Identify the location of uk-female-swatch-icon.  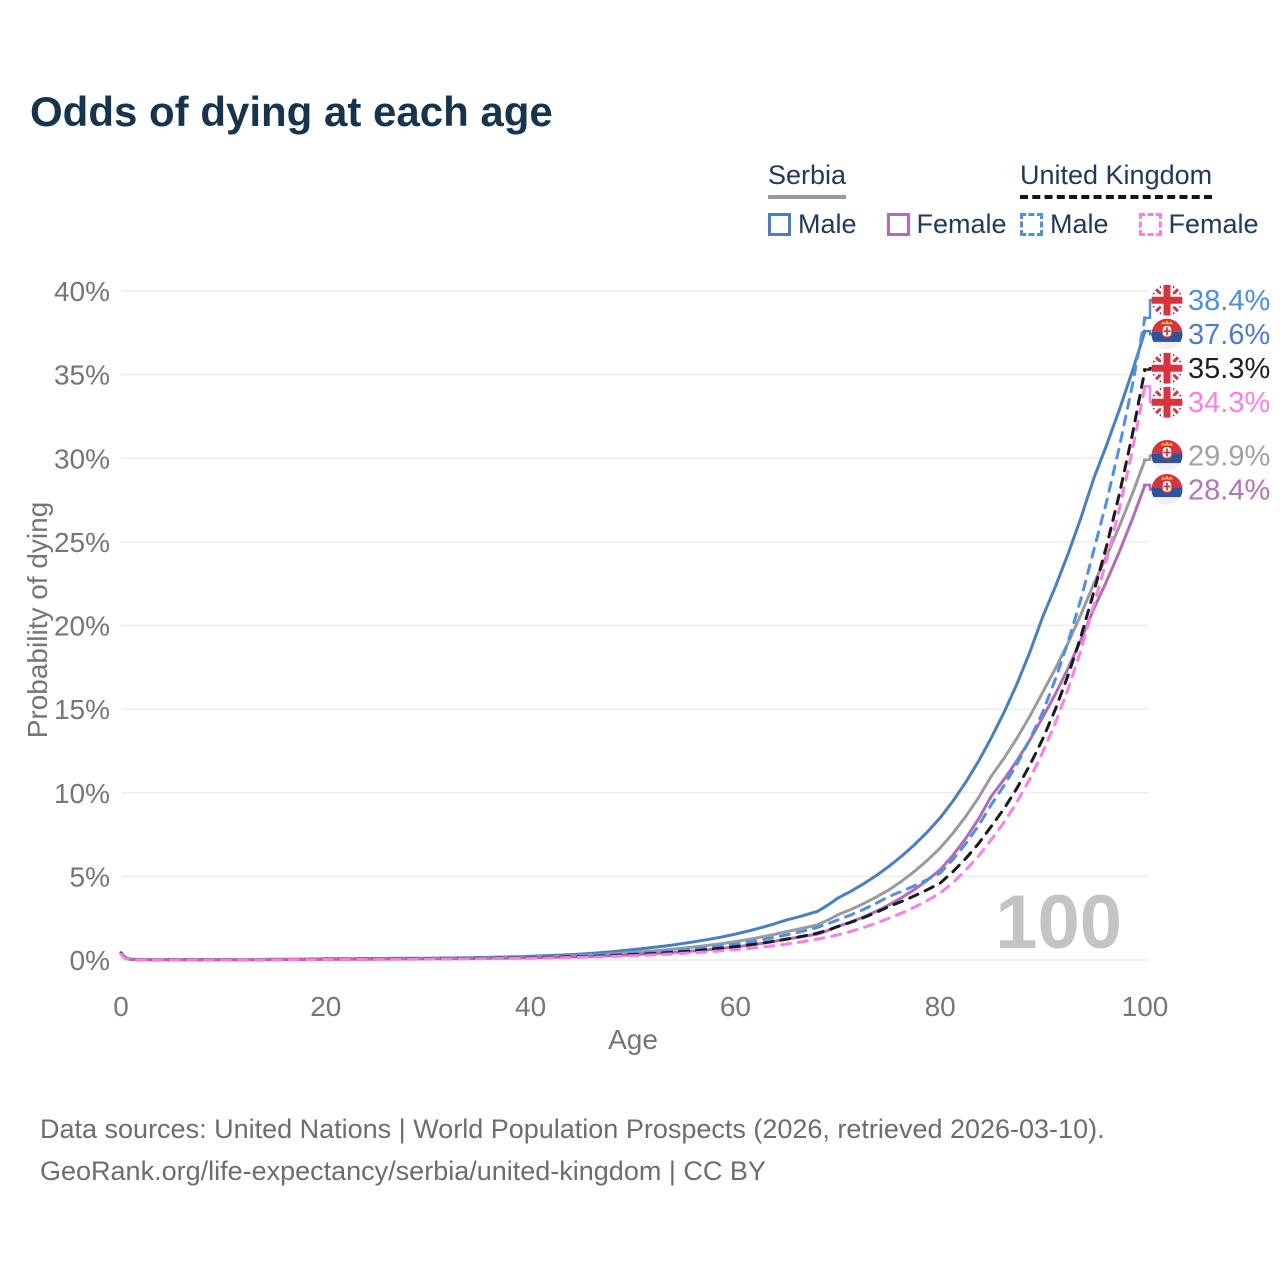
(1150, 224).